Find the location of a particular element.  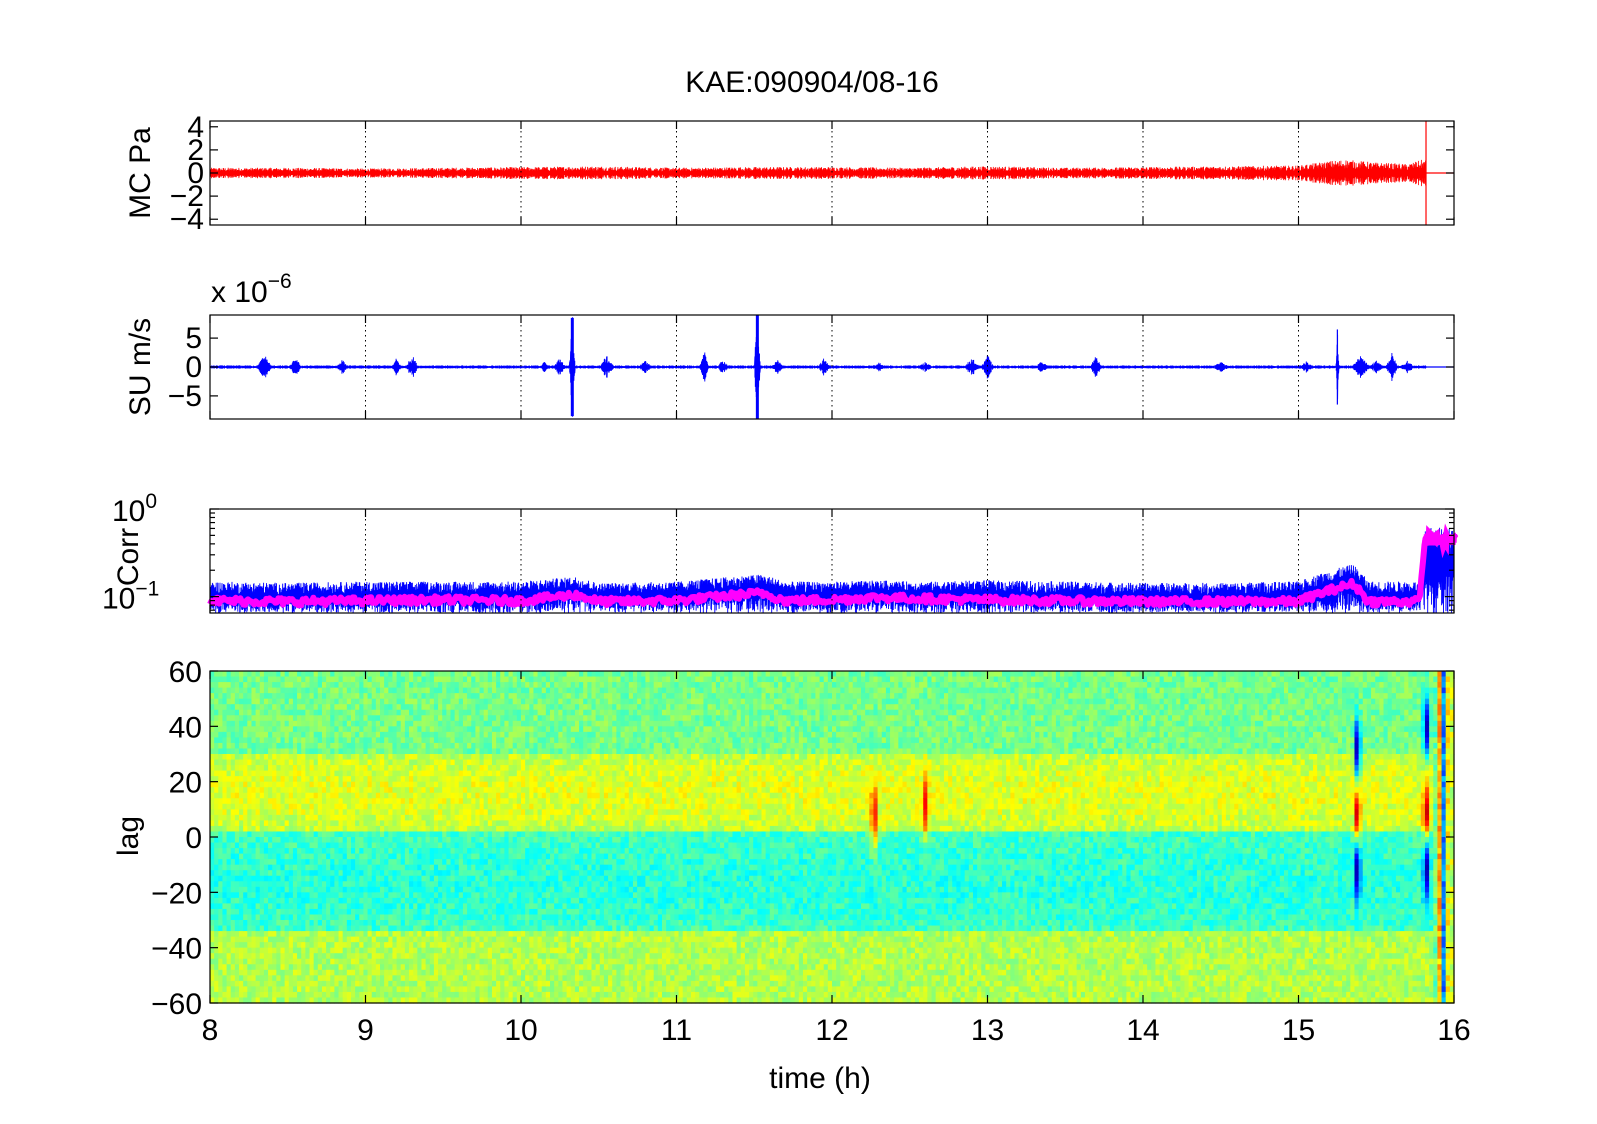

y-tick-label: −4 is located at coordinates (187, 219).